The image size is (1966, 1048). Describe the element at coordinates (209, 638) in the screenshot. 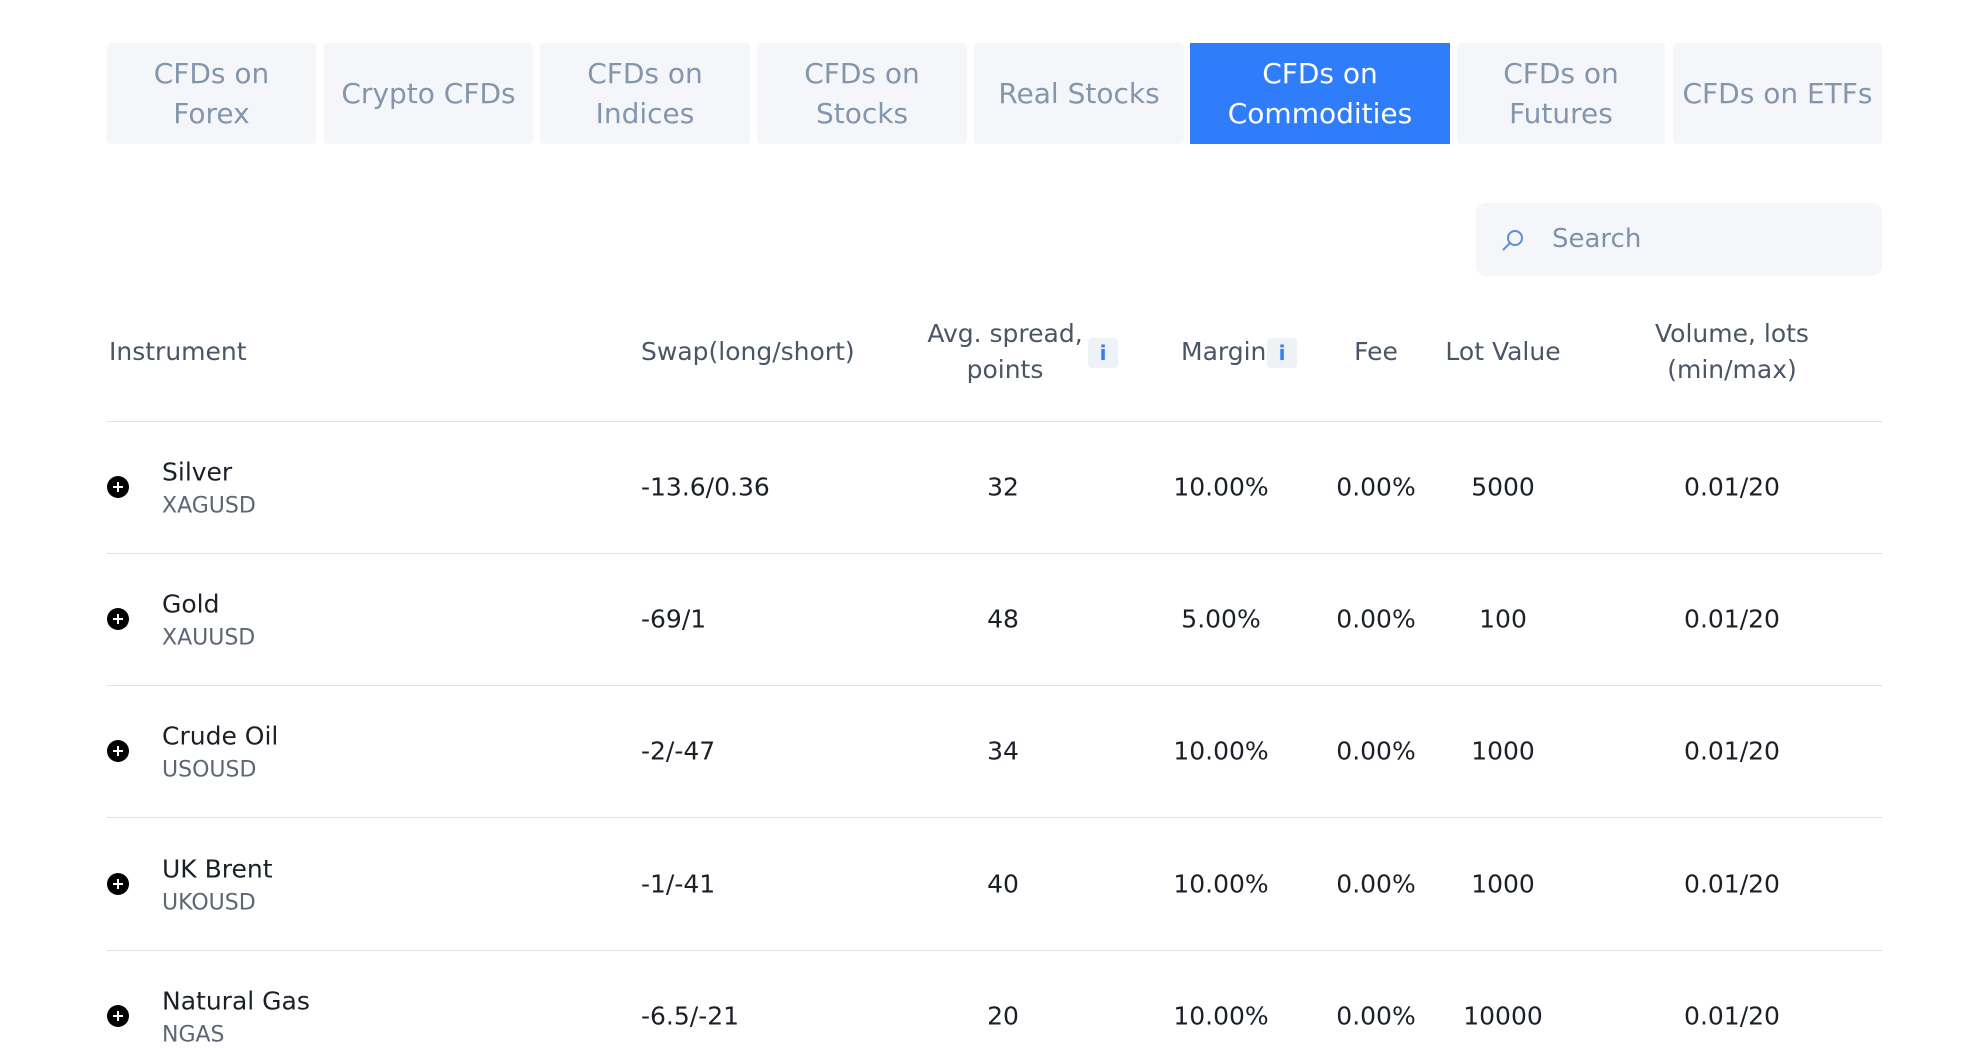

I see `instrument-code: XAUUSD` at that location.